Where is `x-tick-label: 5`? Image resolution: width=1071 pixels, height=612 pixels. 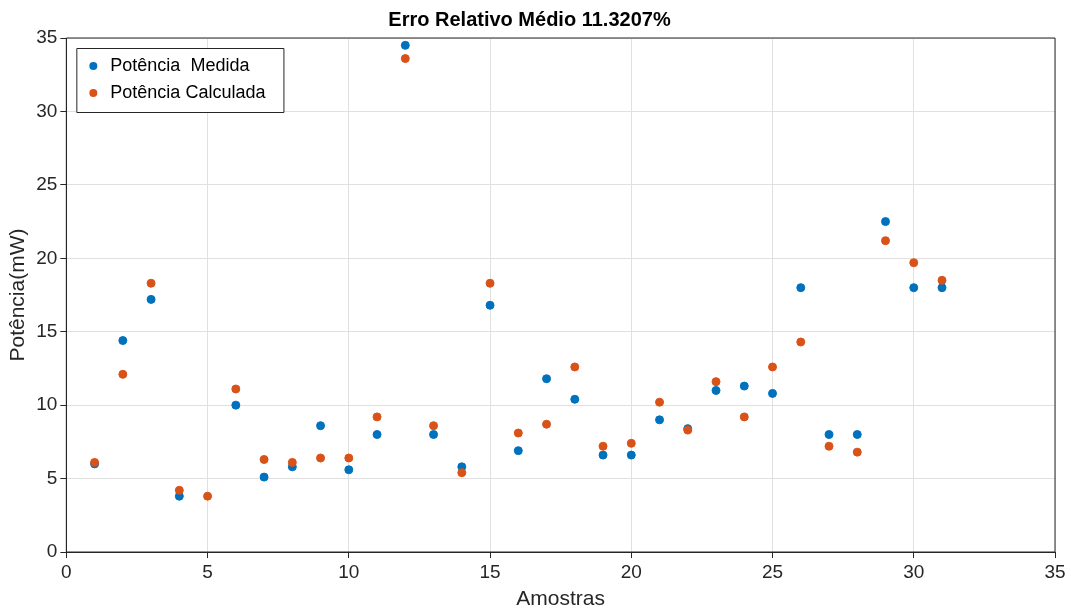
x-tick-label: 5 is located at coordinates (207, 571).